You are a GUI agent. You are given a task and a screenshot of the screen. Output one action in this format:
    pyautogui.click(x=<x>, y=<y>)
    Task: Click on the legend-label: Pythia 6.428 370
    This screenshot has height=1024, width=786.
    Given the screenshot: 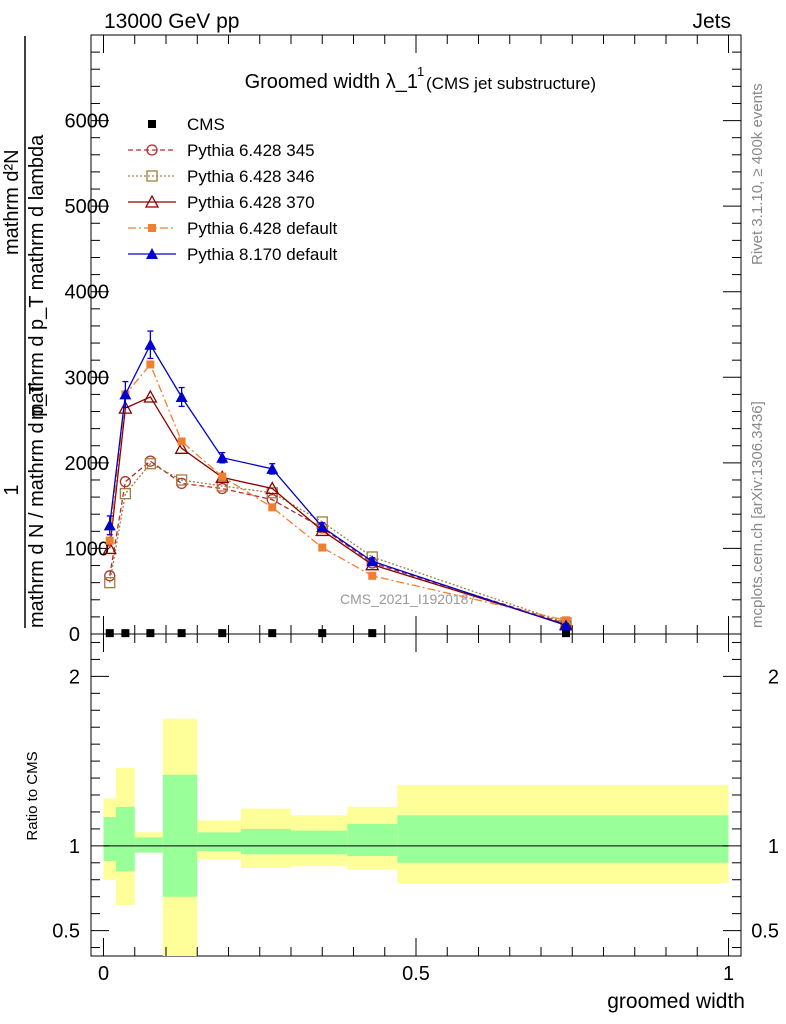 What is the action you would take?
    pyautogui.click(x=251, y=202)
    